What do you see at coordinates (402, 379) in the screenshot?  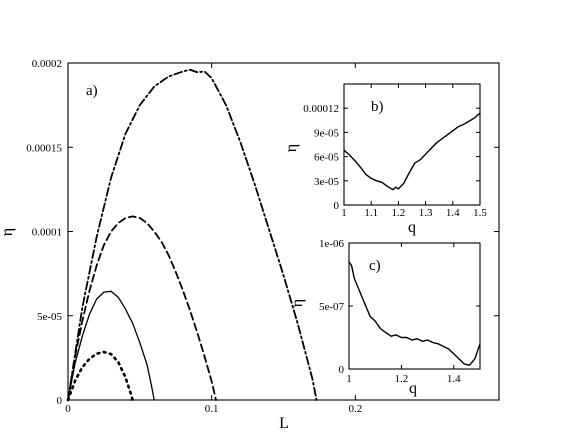 I see `inset-c-x-tick-label: 1.2` at bounding box center [402, 379].